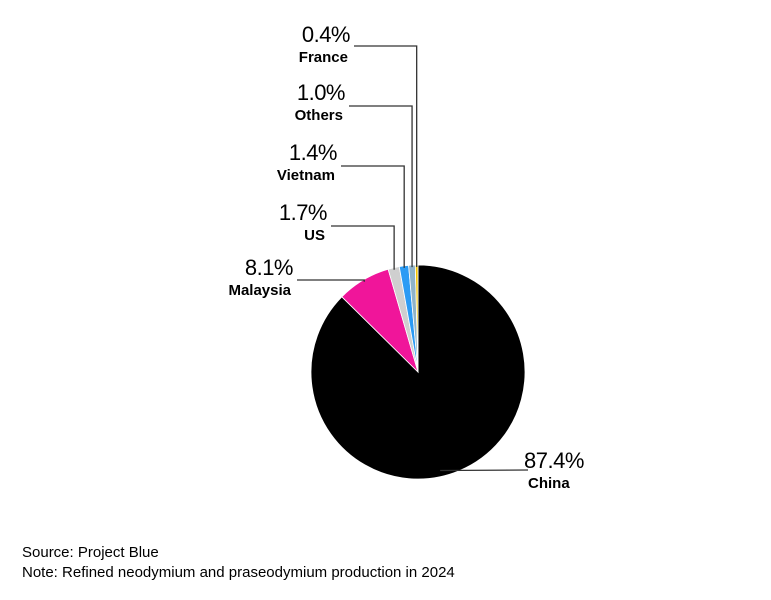 This screenshot has width=771, height=600. Describe the element at coordinates (484, 470) in the screenshot. I see `leader-china` at that location.